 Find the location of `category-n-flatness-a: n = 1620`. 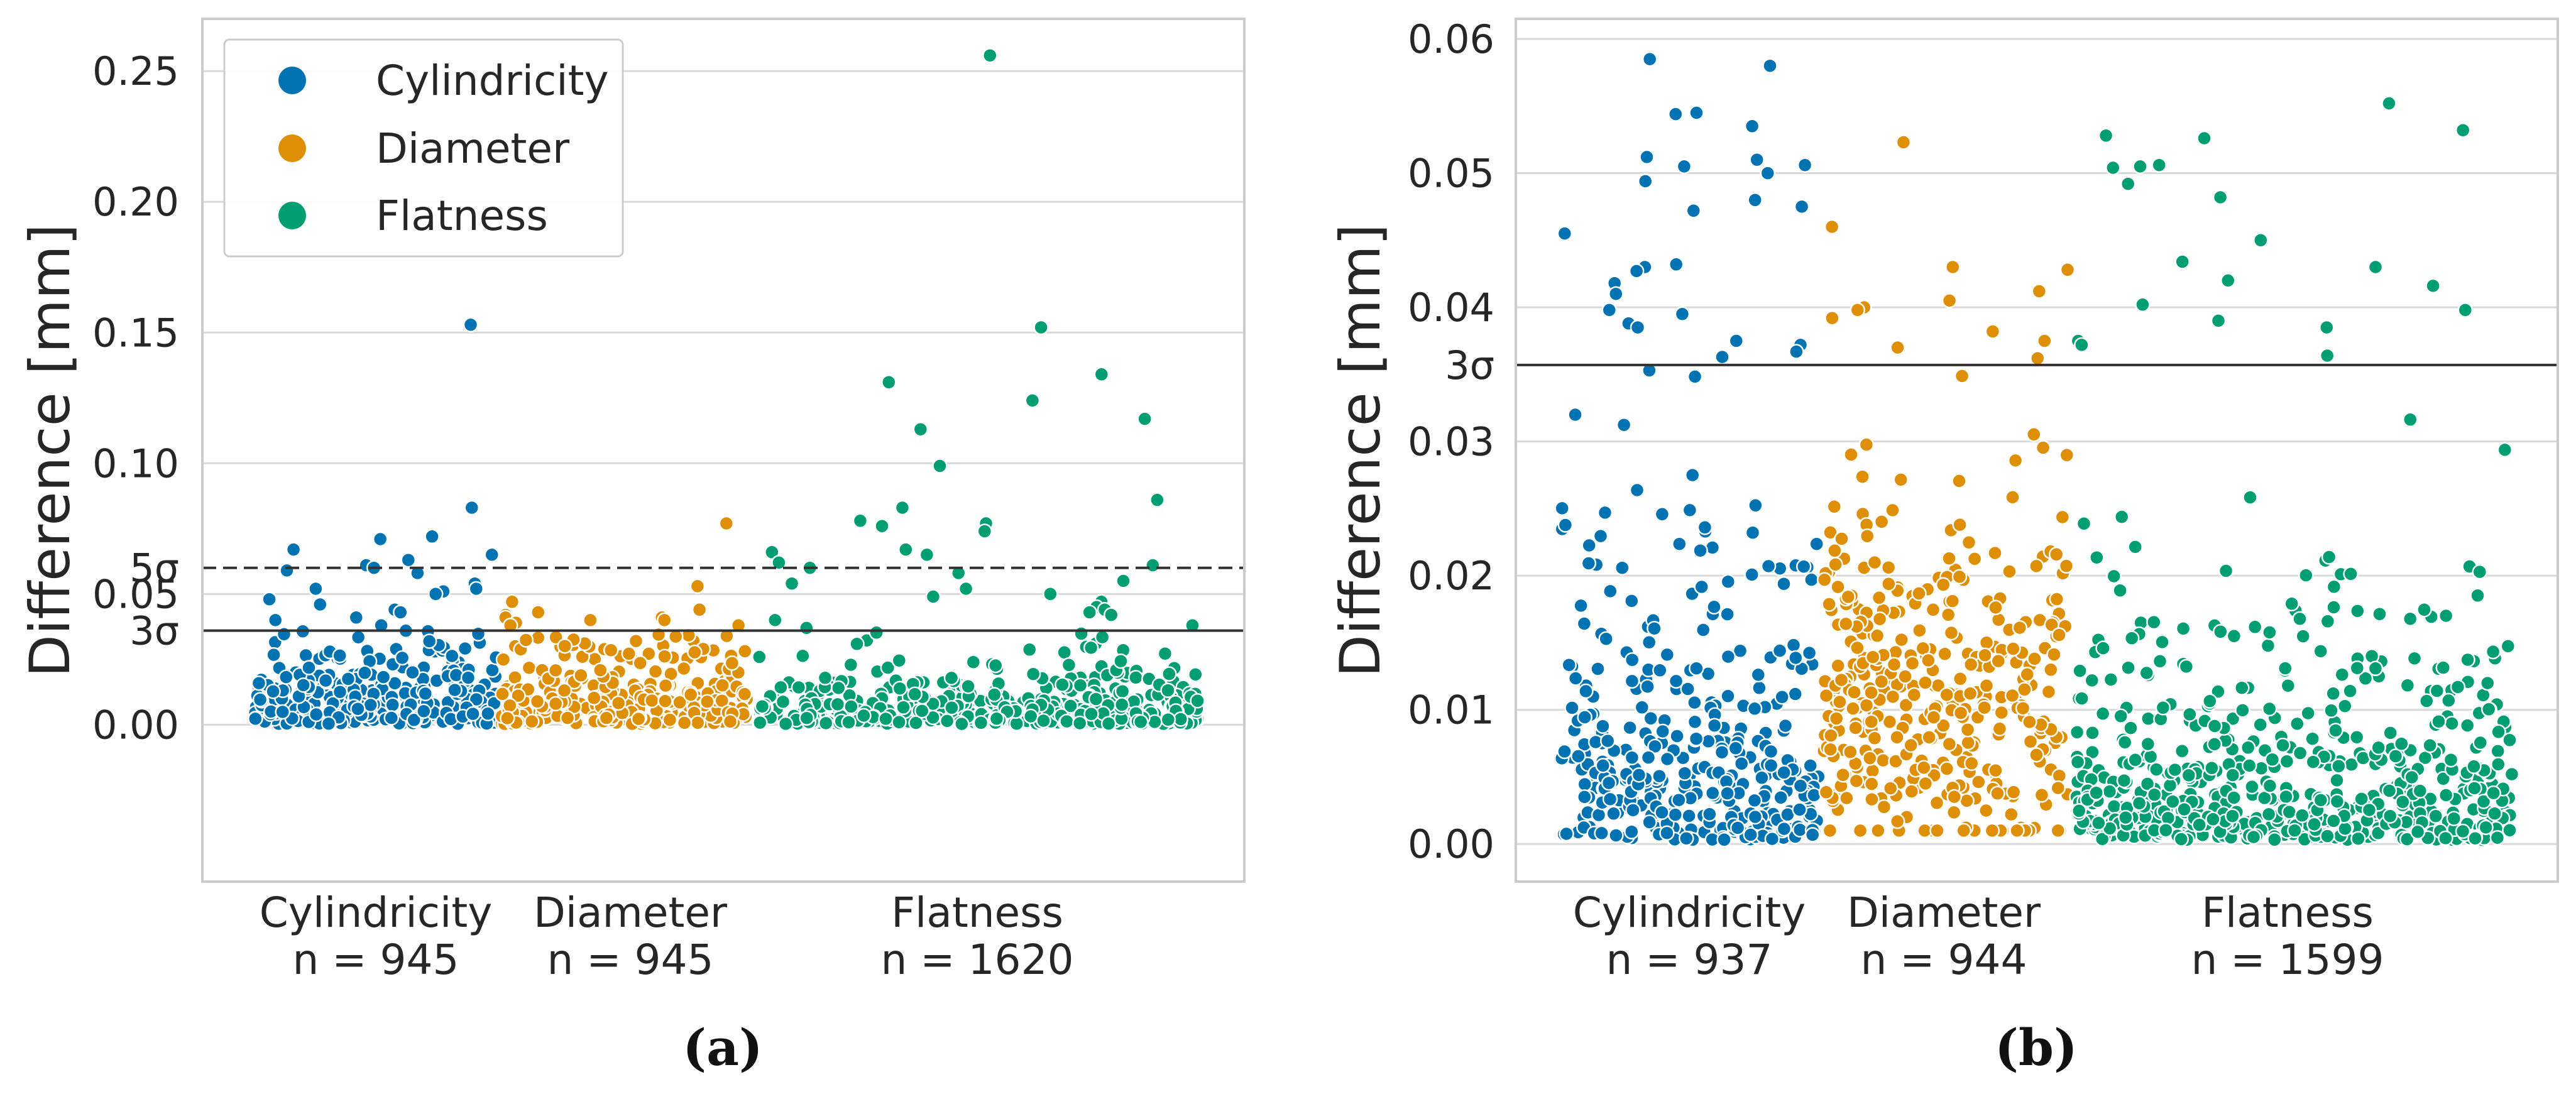

category-n-flatness-a: n = 1620 is located at coordinates (976, 960).